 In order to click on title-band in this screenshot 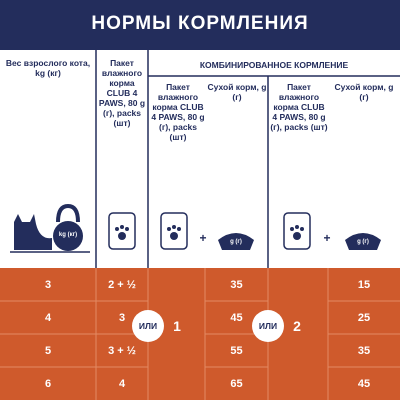, I will do `click(200, 25)`.